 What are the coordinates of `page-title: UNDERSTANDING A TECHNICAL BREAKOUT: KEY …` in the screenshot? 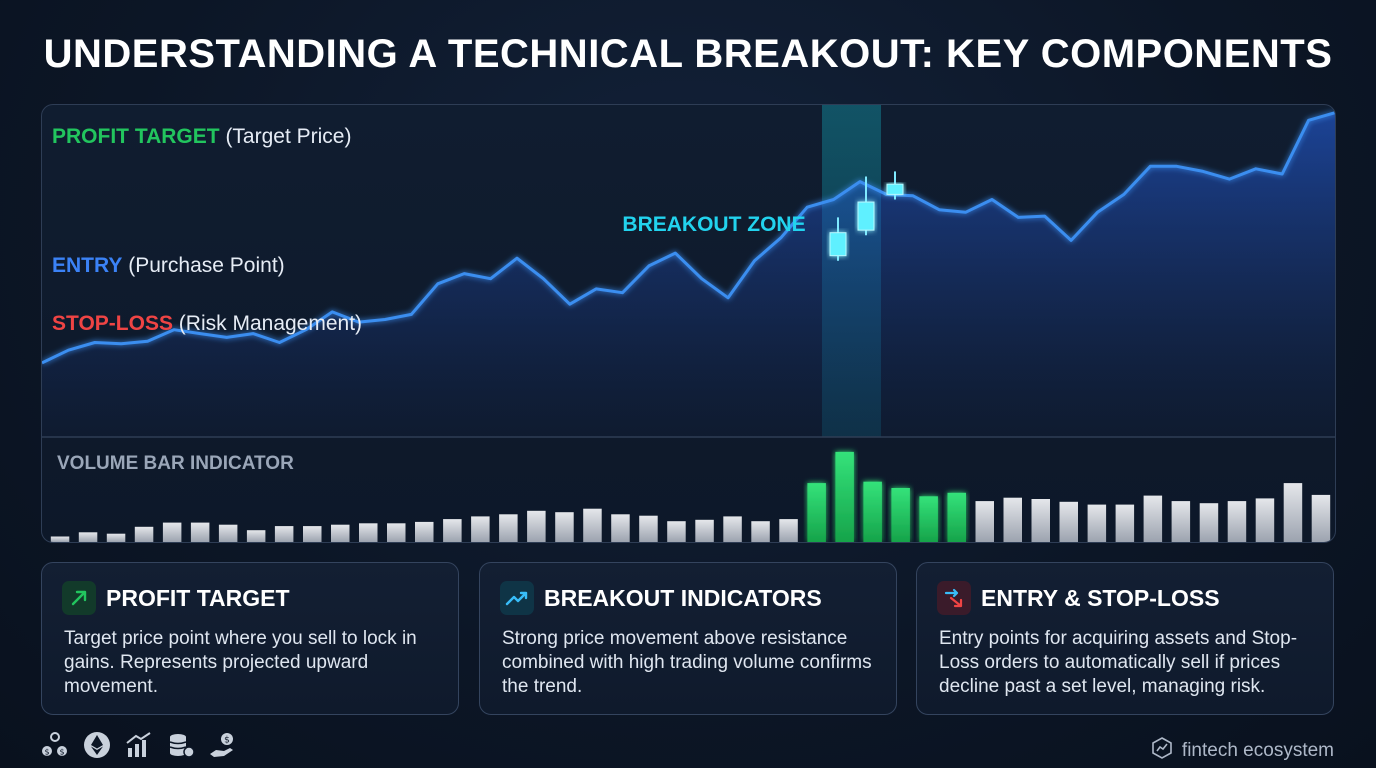 It's located at (688, 54).